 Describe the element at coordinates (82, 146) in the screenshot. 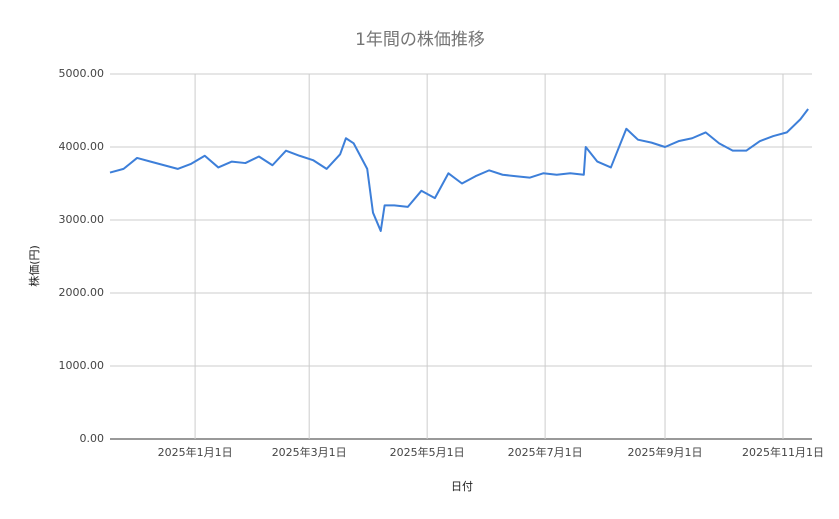

I see `y-tick-label: 4000.00` at that location.